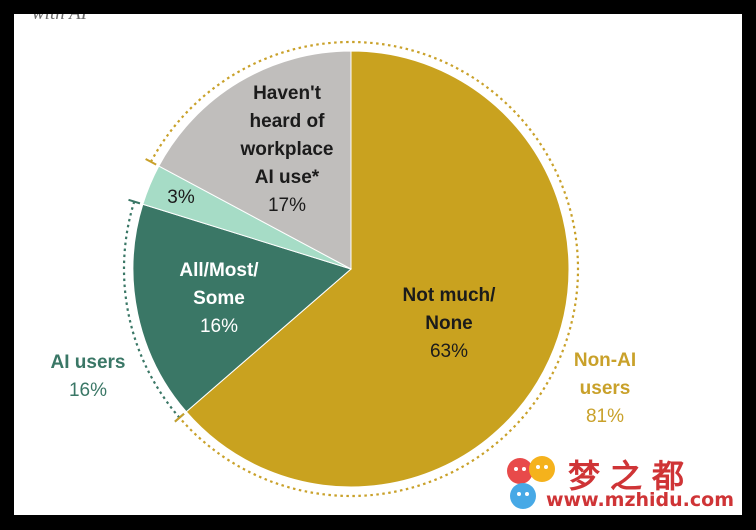 The image size is (756, 530). Describe the element at coordinates (59, 19) in the screenshot. I see `chart-header-fragment: with AI` at that location.